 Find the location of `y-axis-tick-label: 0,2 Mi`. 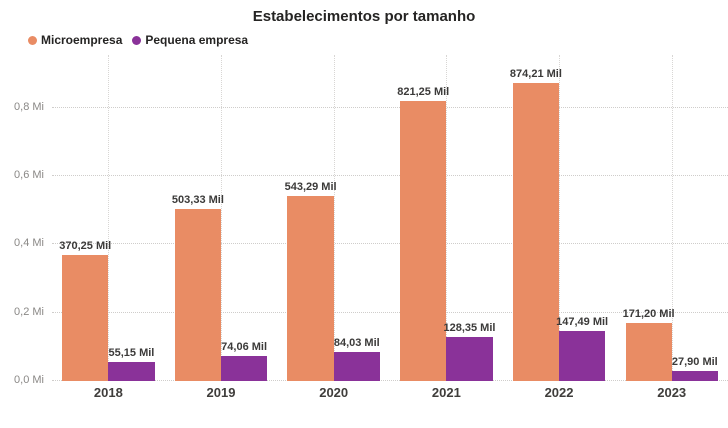

y-axis-tick-label: 0,2 Mi is located at coordinates (29, 311).